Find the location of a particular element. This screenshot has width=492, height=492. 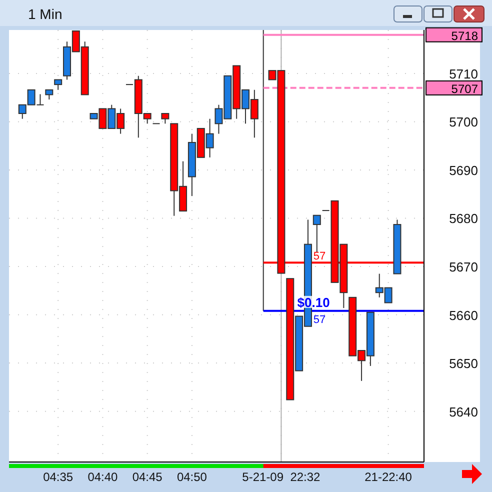

x-tick-label: 04:35 is located at coordinates (58, 477).